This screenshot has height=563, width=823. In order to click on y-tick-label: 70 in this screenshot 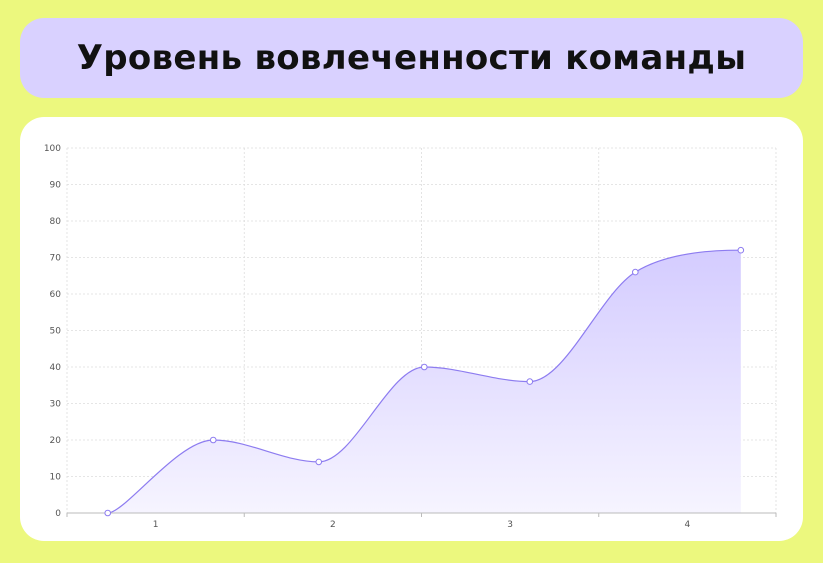, I will do `click(56, 259)`.